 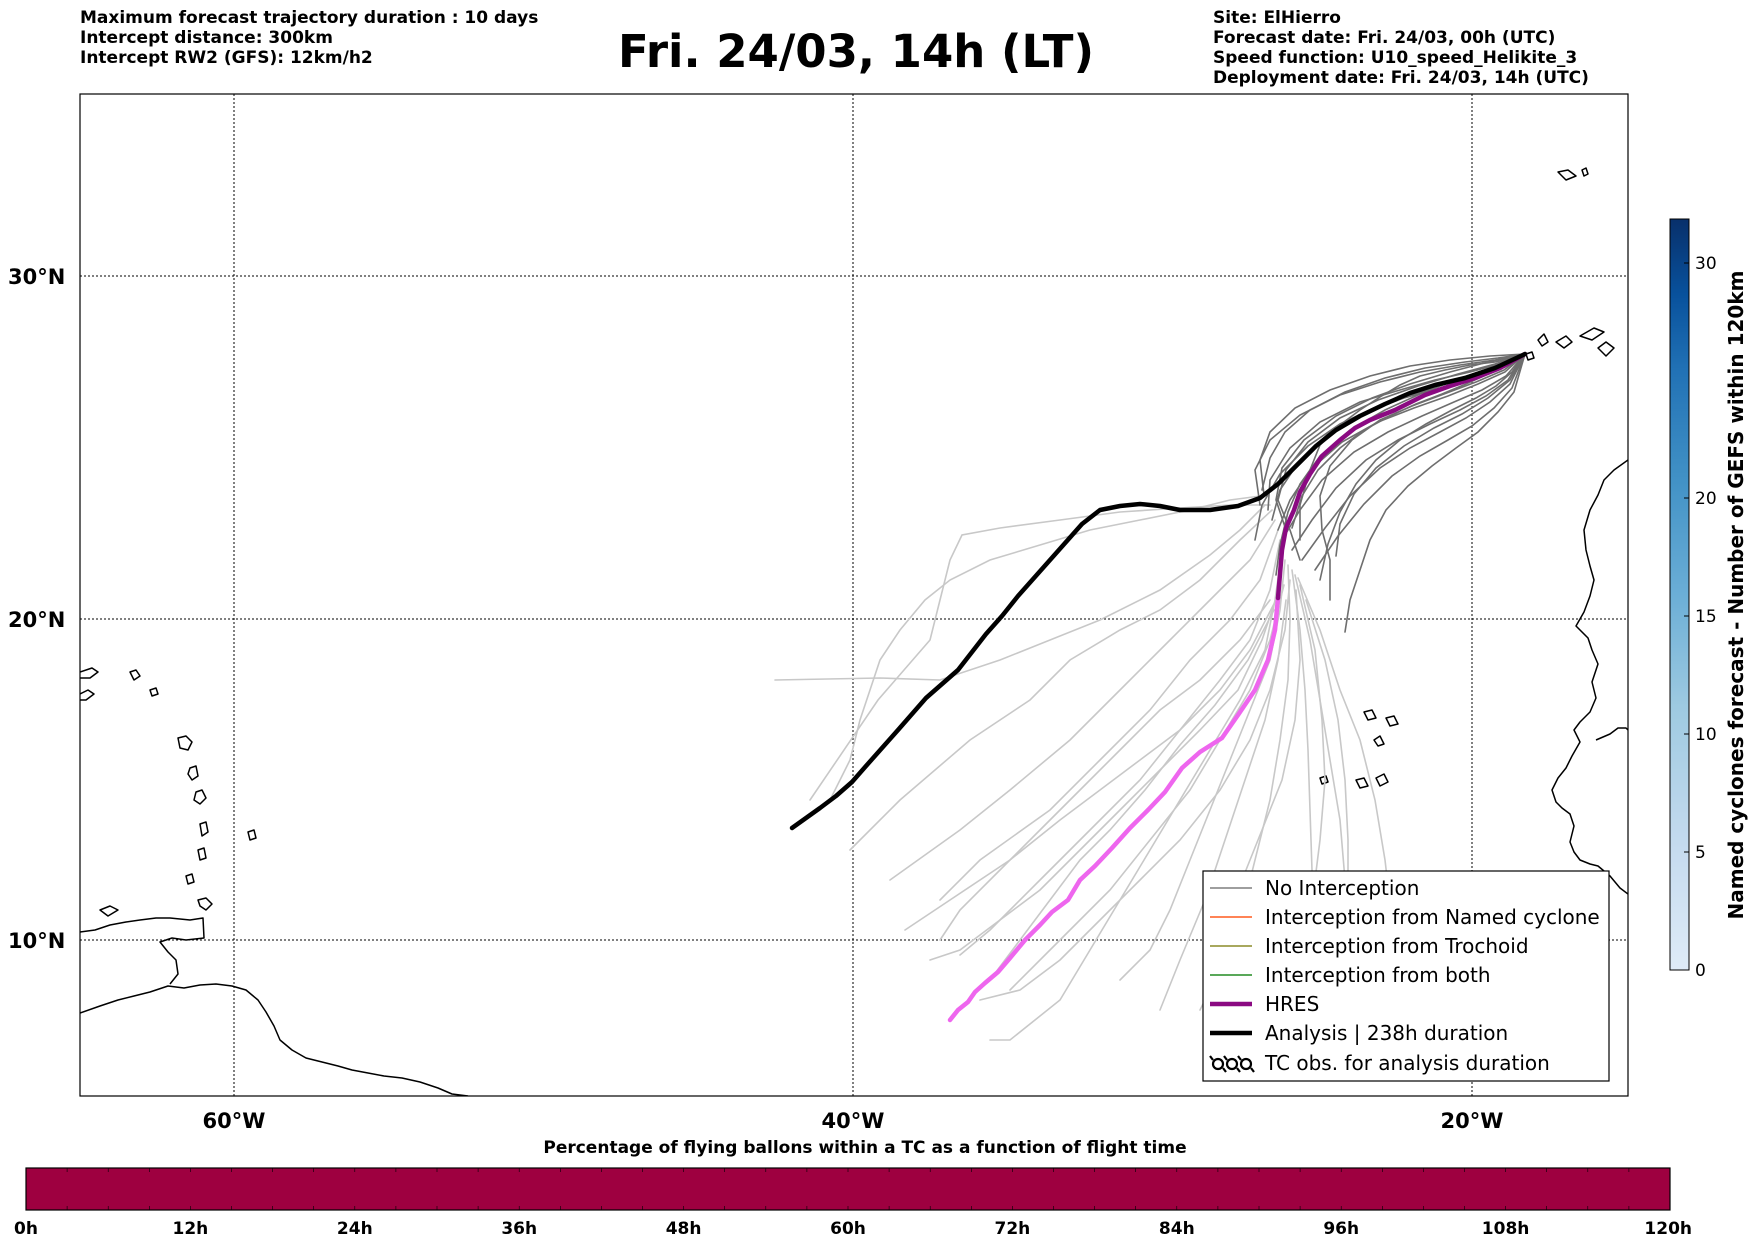 I want to click on header-site: Site: ElHierro, so click(x=1277, y=18).